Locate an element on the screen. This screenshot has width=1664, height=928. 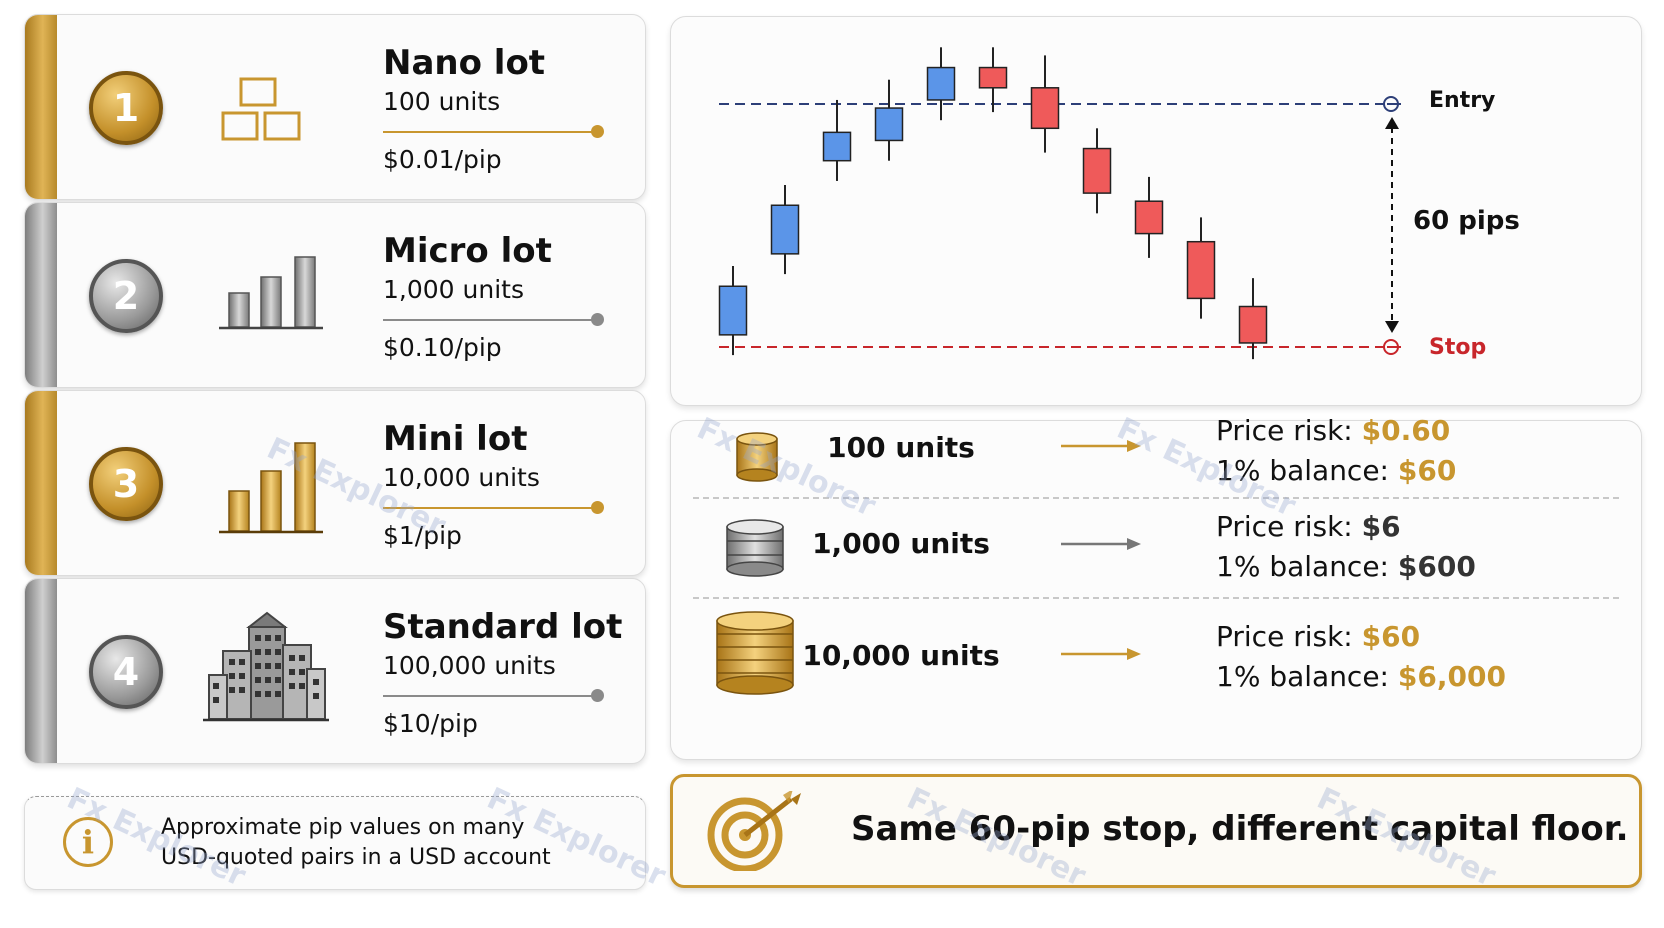
pip-value: $0.01/pip is located at coordinates (442, 159).